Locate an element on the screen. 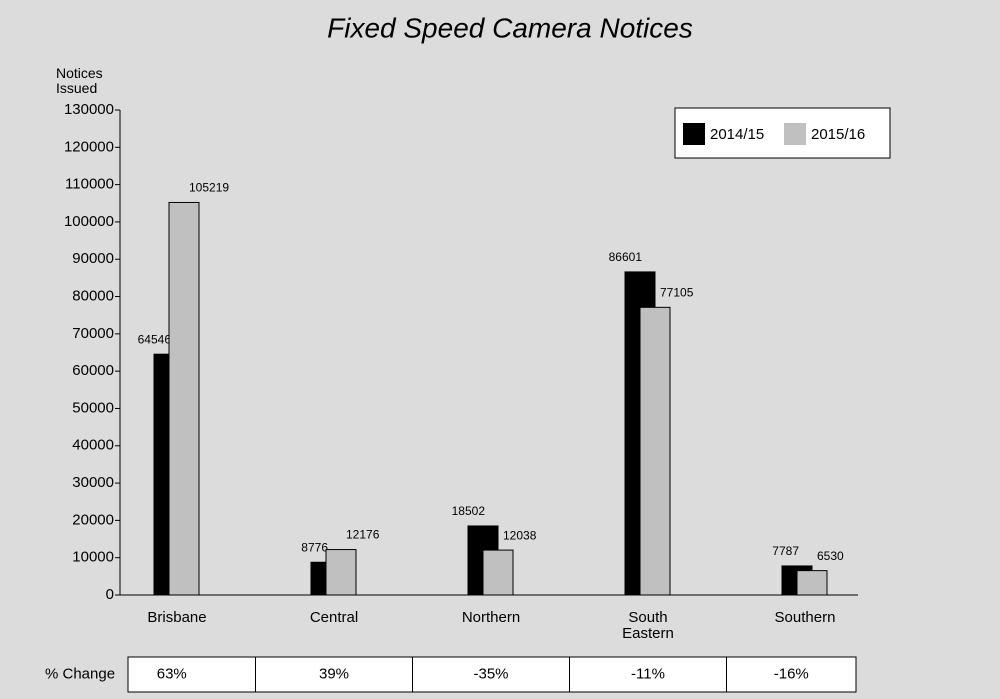 The width and height of the screenshot is (1000, 699). x-tick-label: Northern is located at coordinates (491, 617).